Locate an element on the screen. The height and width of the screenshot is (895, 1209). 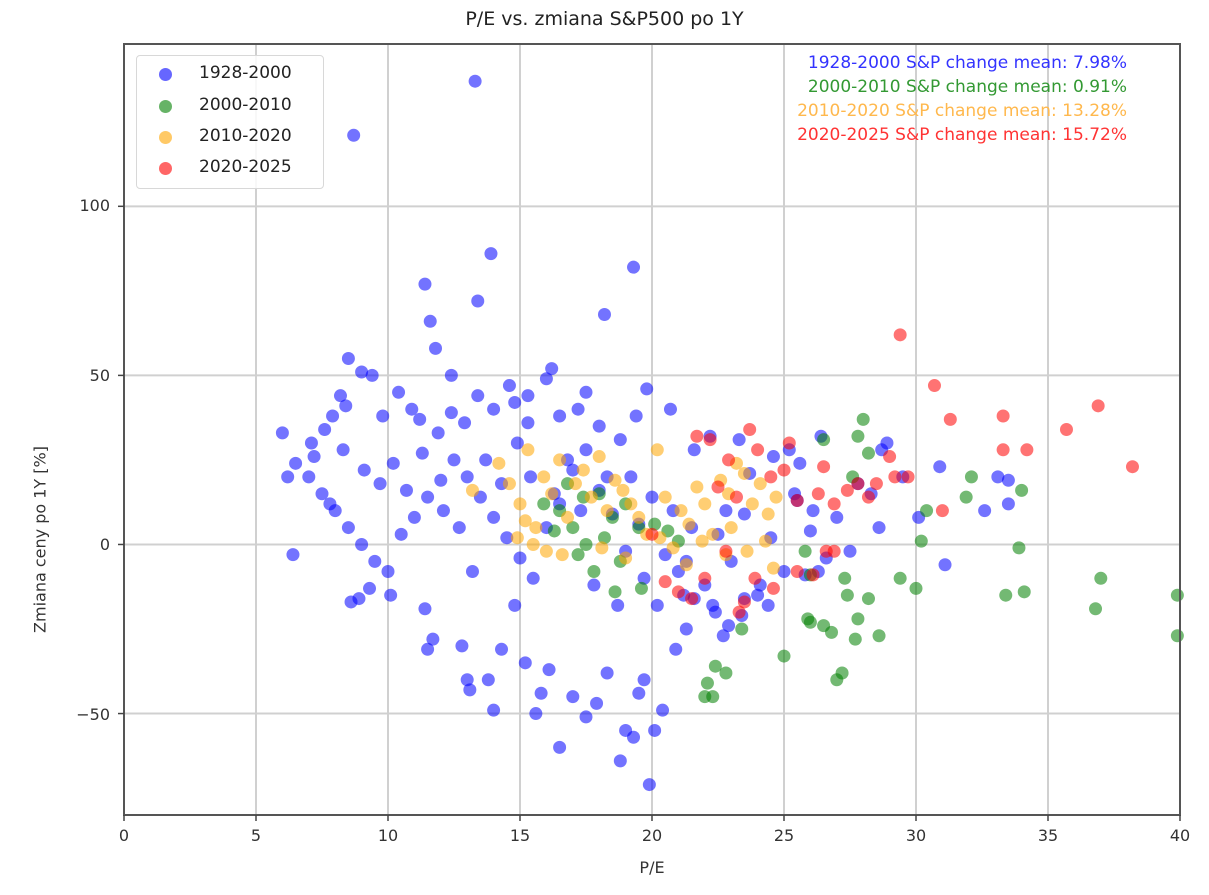
x-tick: 15 is located at coordinates (520, 835).